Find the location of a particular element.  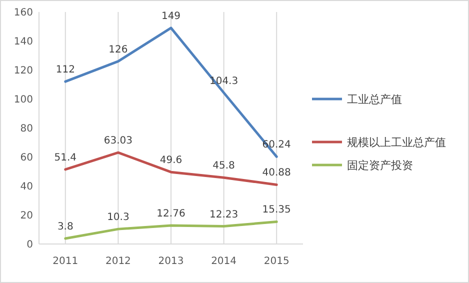

legend-label: 规模以上工业总产值 is located at coordinates (396, 142).